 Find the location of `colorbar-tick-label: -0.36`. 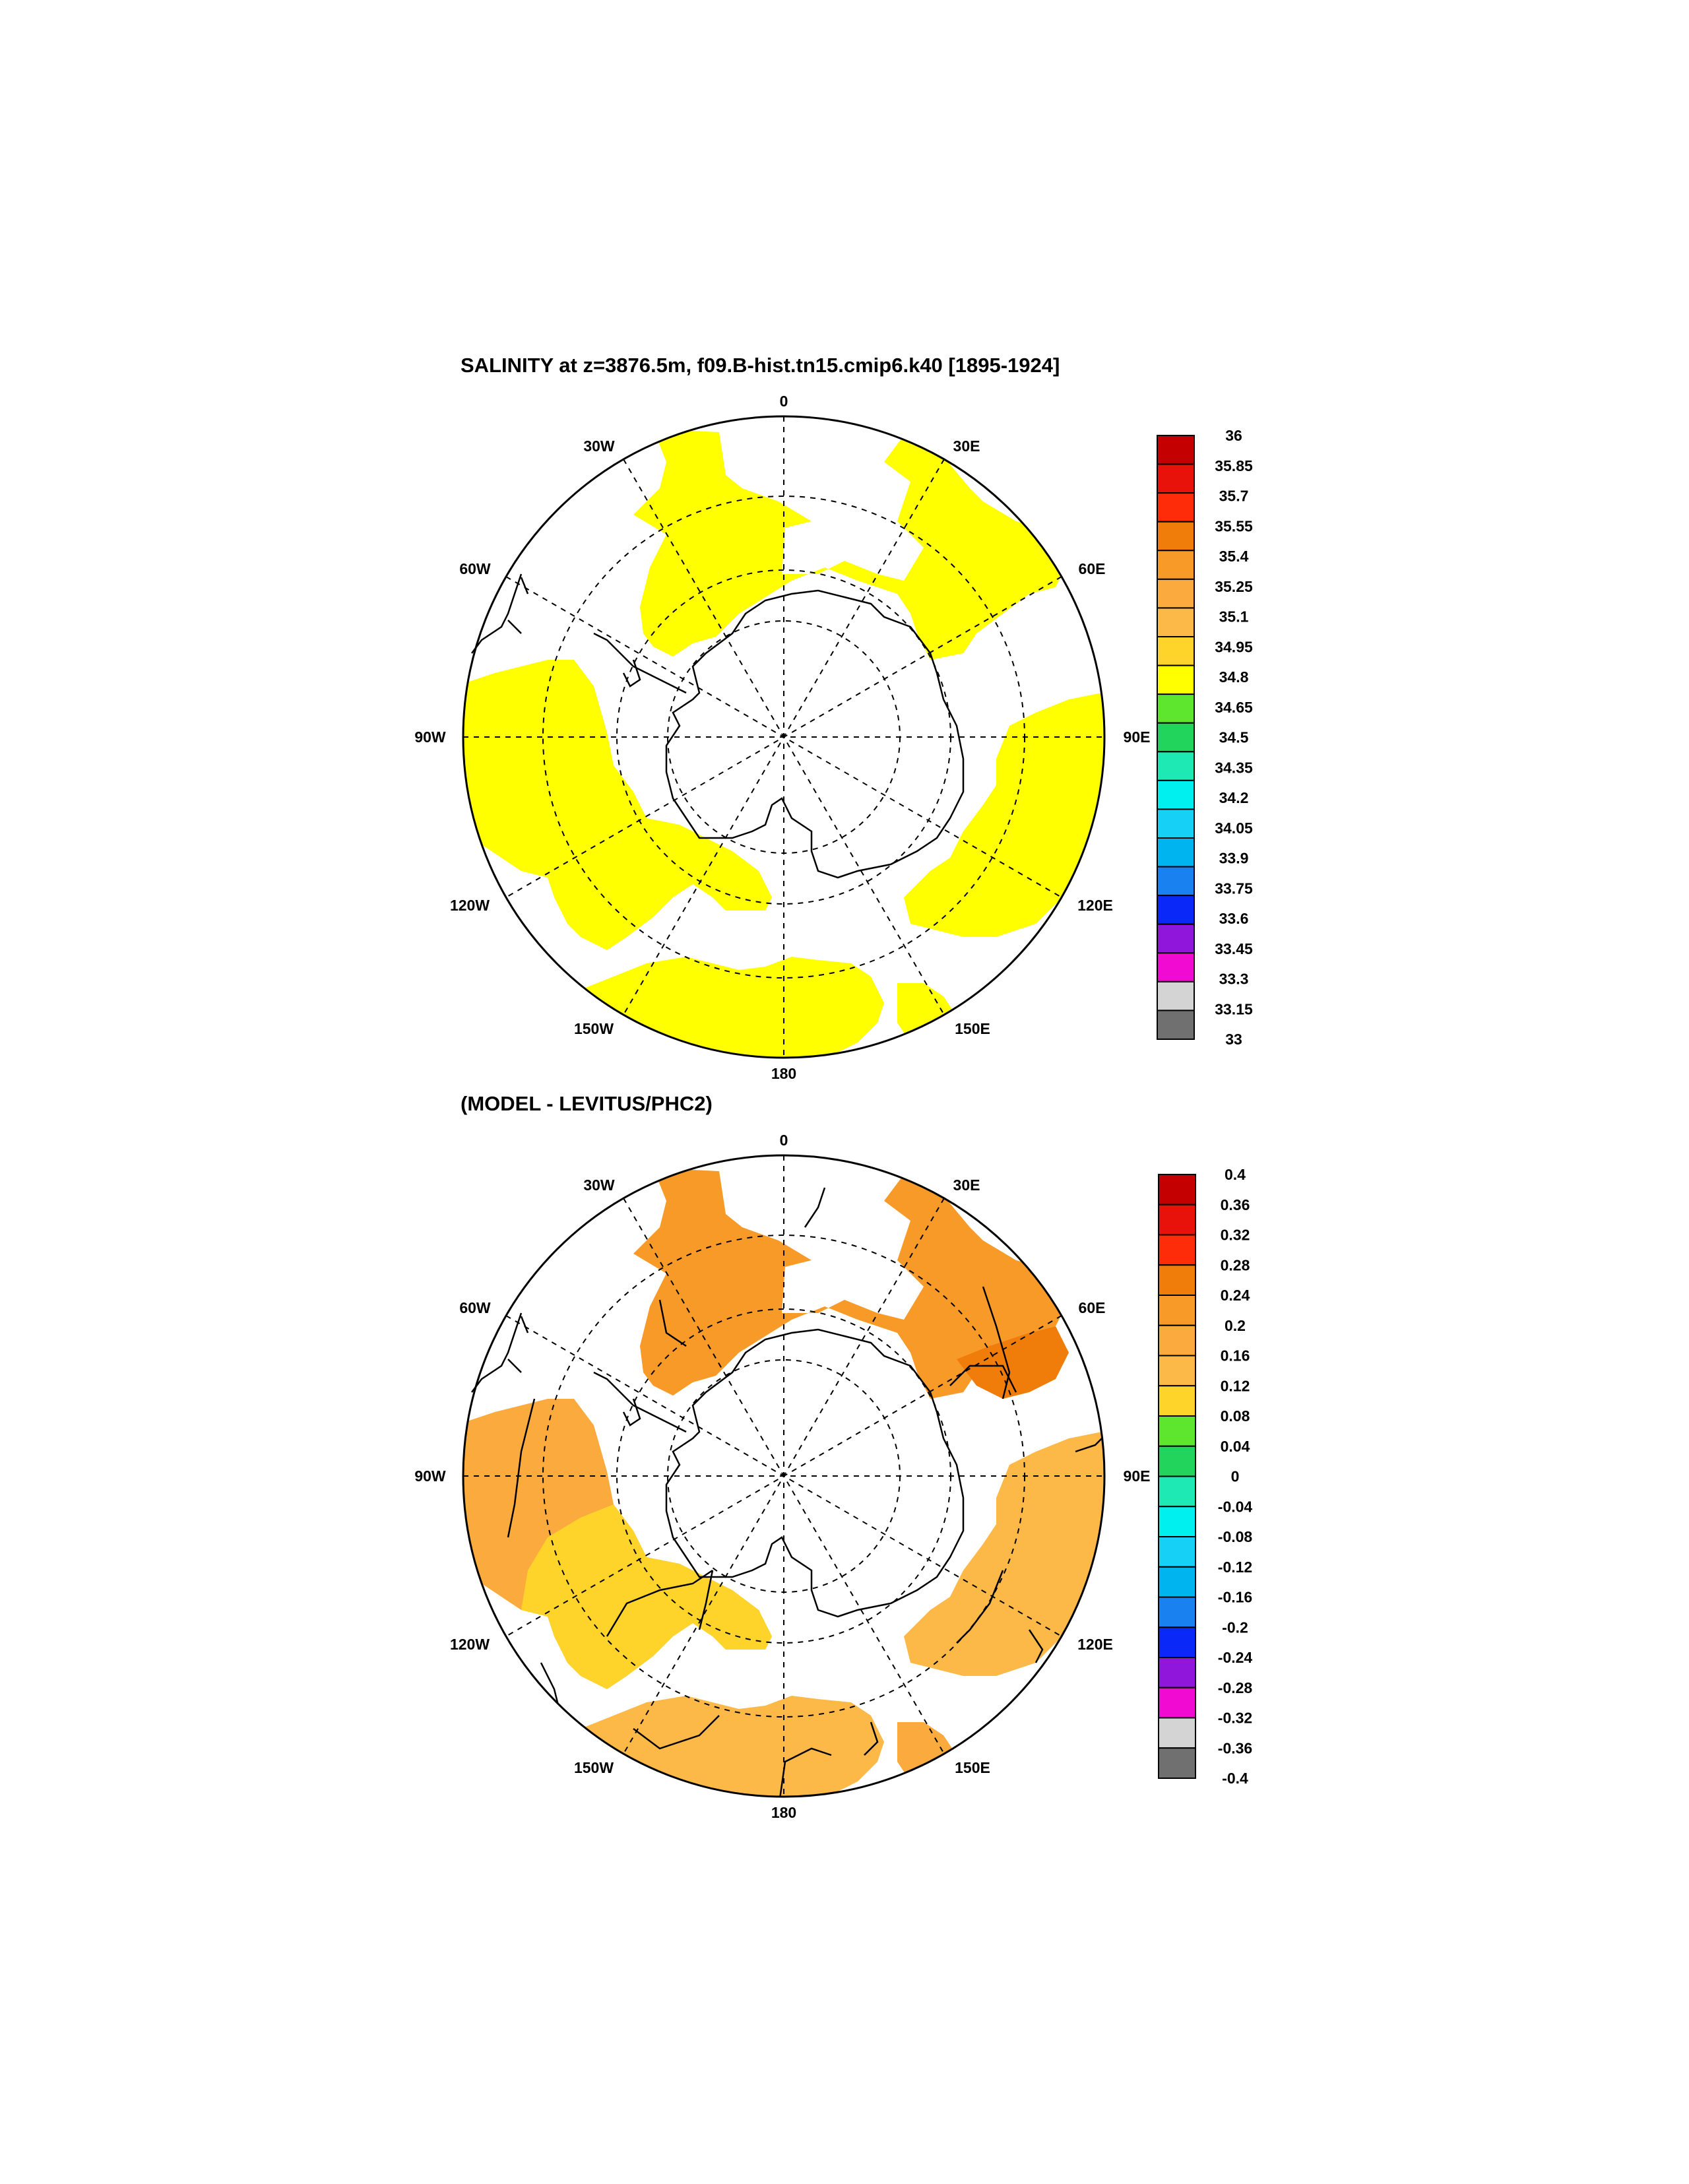

colorbar-tick-label: -0.36 is located at coordinates (1235, 1747).